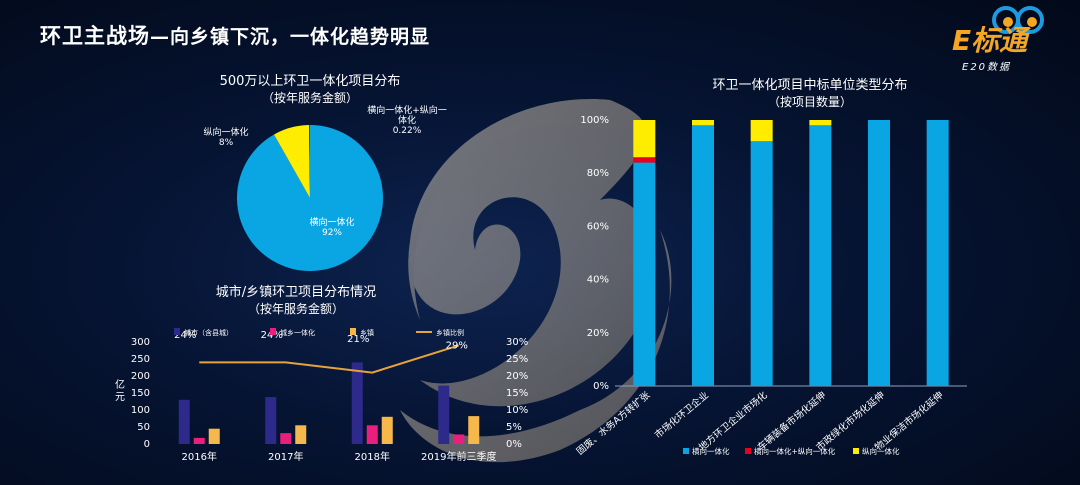 This screenshot has height=485, width=1080. Describe the element at coordinates (226, 133) in the screenshot. I see `pie-label-vertical-name: 纵向一体化` at that location.